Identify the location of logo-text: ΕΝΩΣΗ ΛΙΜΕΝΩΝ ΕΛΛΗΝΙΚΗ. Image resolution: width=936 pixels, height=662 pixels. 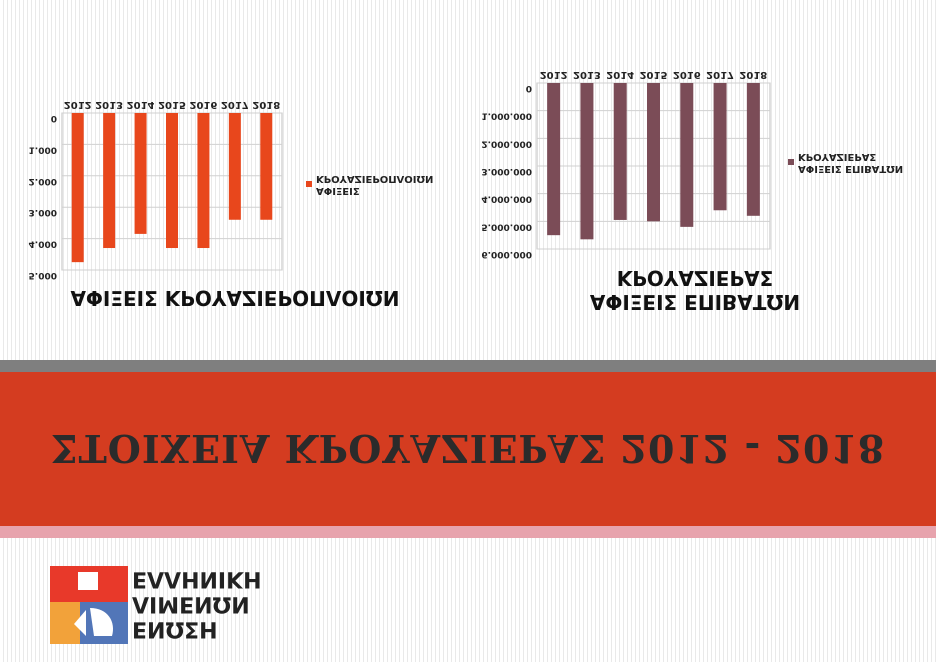
(197, 603).